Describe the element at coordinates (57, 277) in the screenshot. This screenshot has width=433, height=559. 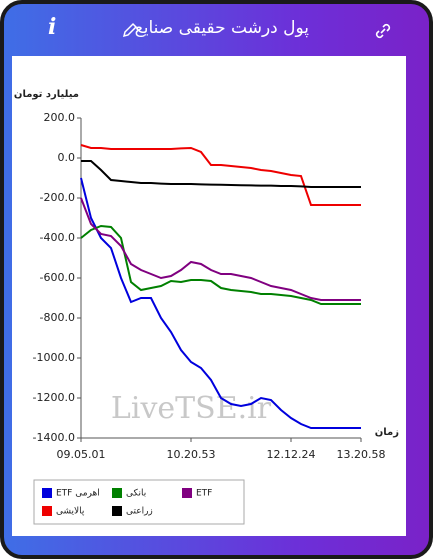
I see `y-tick-label: -600.0` at that location.